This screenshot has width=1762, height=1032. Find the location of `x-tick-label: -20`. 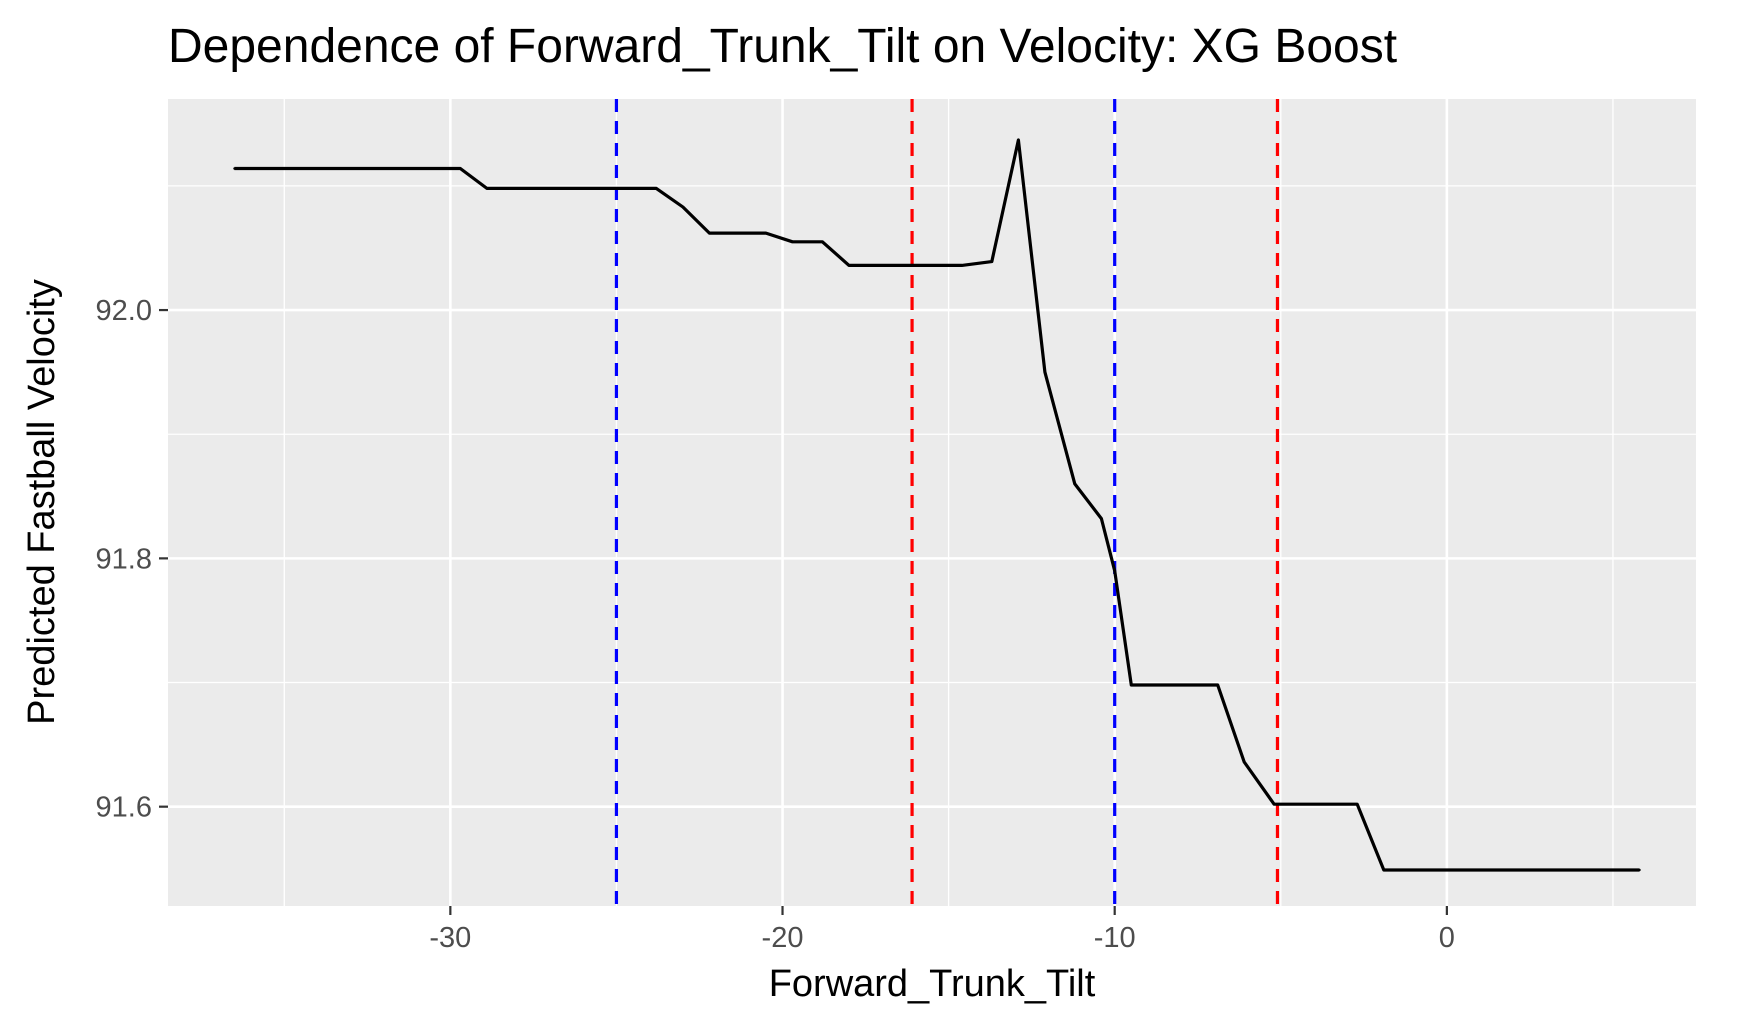

x-tick-label: -20 is located at coordinates (783, 938).